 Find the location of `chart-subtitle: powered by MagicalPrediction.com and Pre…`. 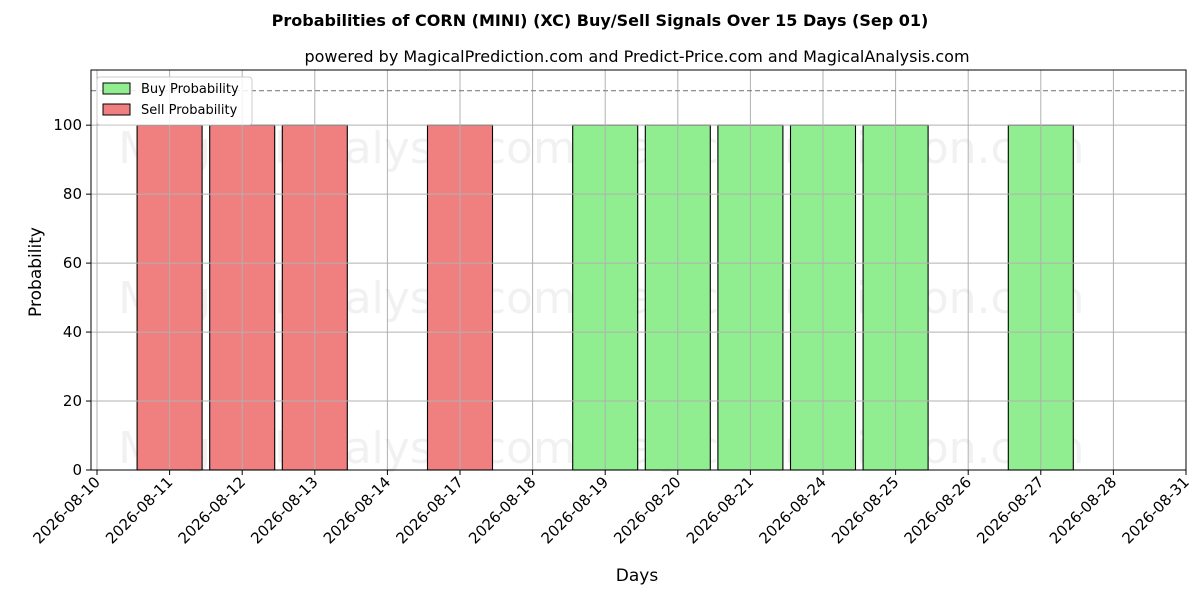

chart-subtitle: powered by MagicalPrediction.com and Pre… is located at coordinates (636, 56).